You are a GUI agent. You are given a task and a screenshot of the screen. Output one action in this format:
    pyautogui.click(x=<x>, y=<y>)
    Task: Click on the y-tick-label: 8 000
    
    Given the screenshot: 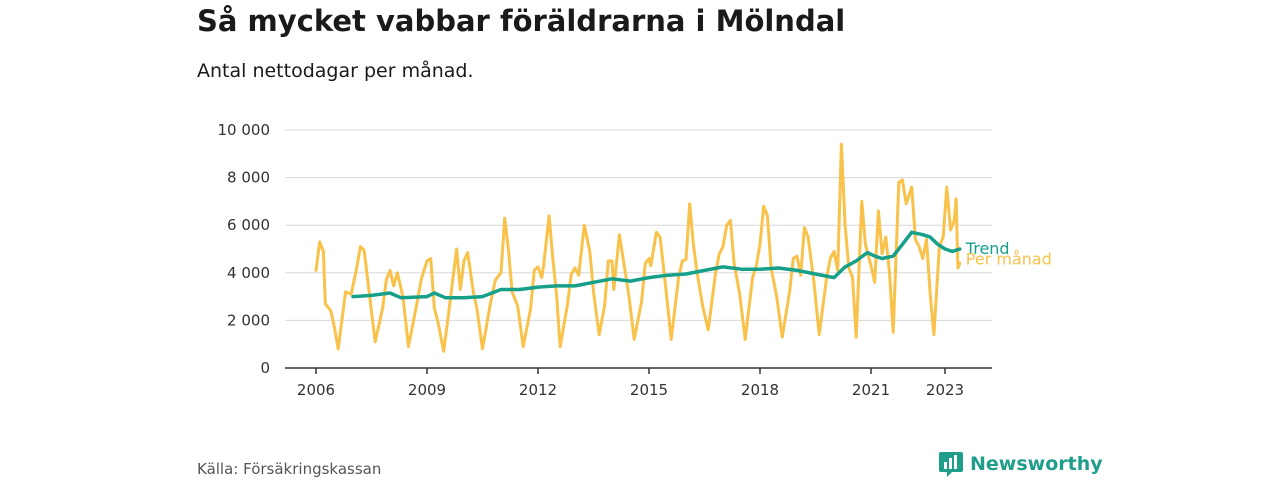 What is the action you would take?
    pyautogui.click(x=248, y=178)
    